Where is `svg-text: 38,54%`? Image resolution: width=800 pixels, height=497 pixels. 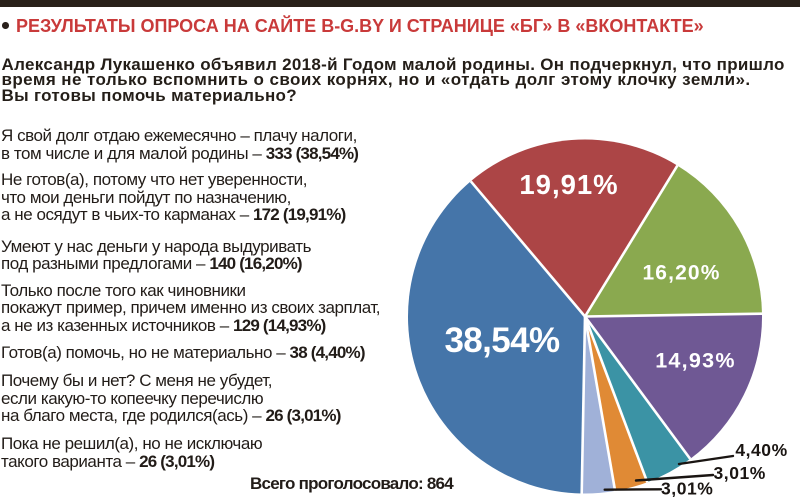
svg-text: 38,54% is located at coordinates (502, 340).